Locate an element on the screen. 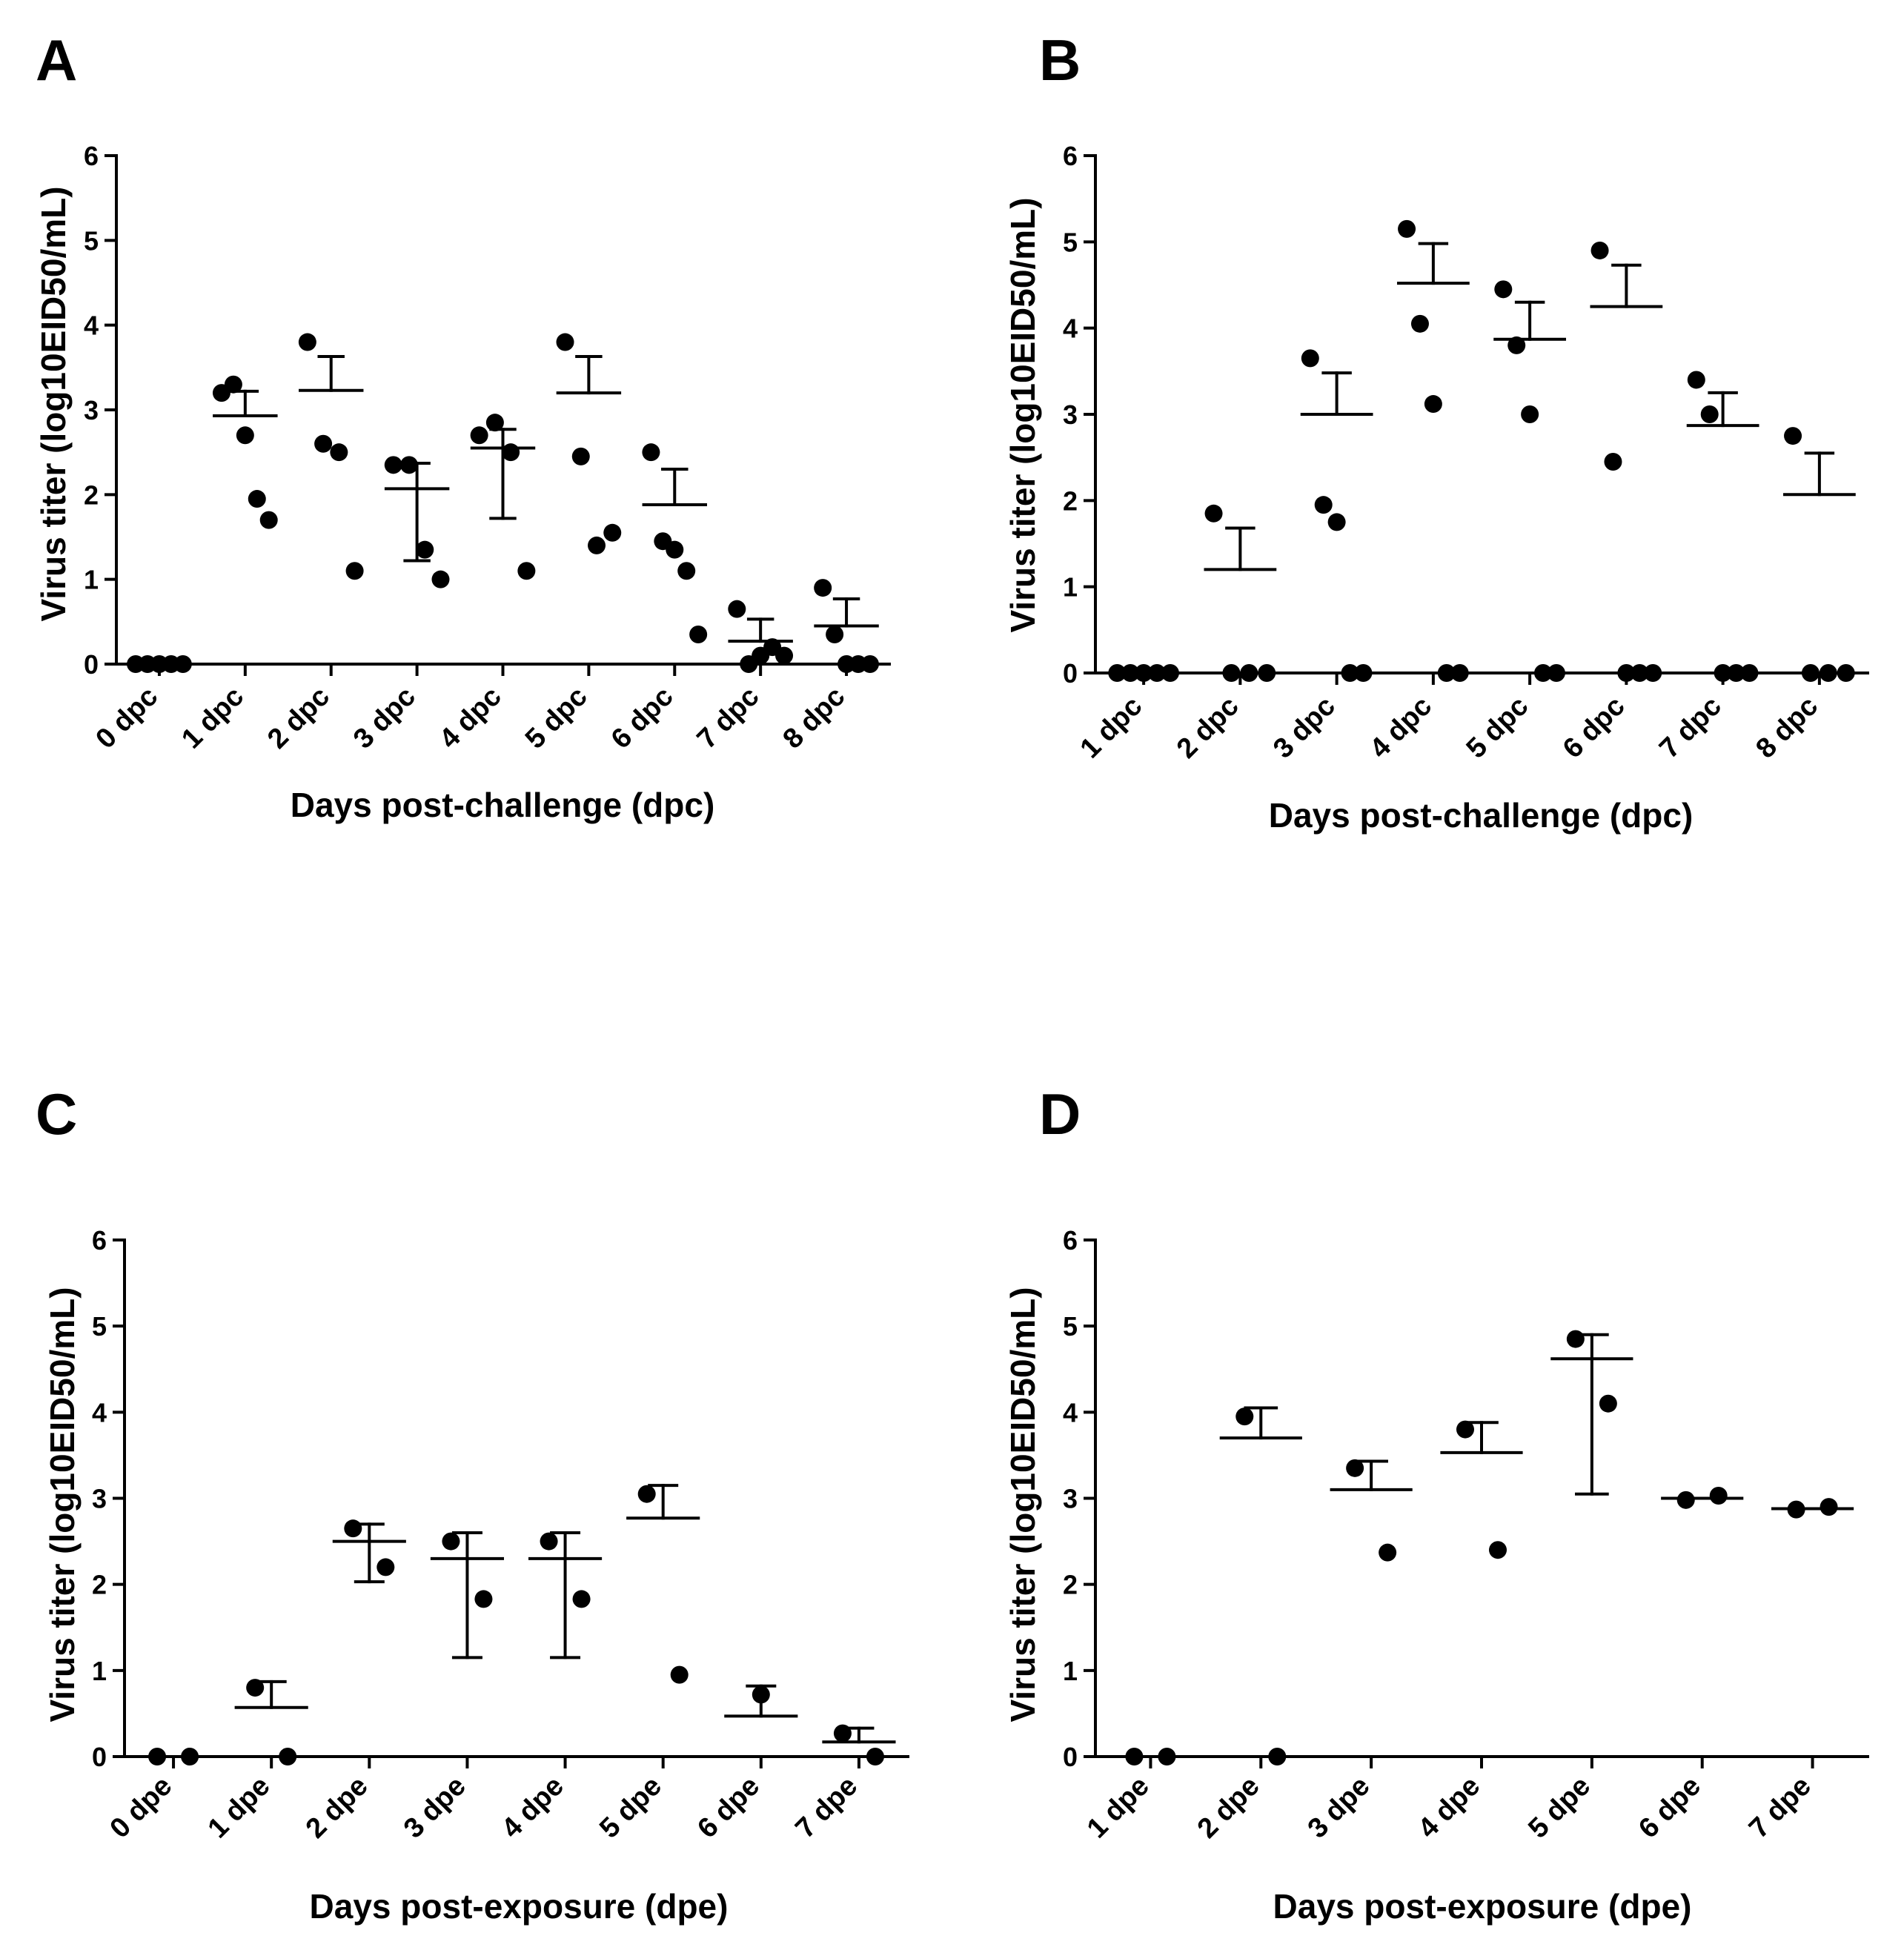  panel-a-category-label: 3 dpc is located at coordinates (385, 718).